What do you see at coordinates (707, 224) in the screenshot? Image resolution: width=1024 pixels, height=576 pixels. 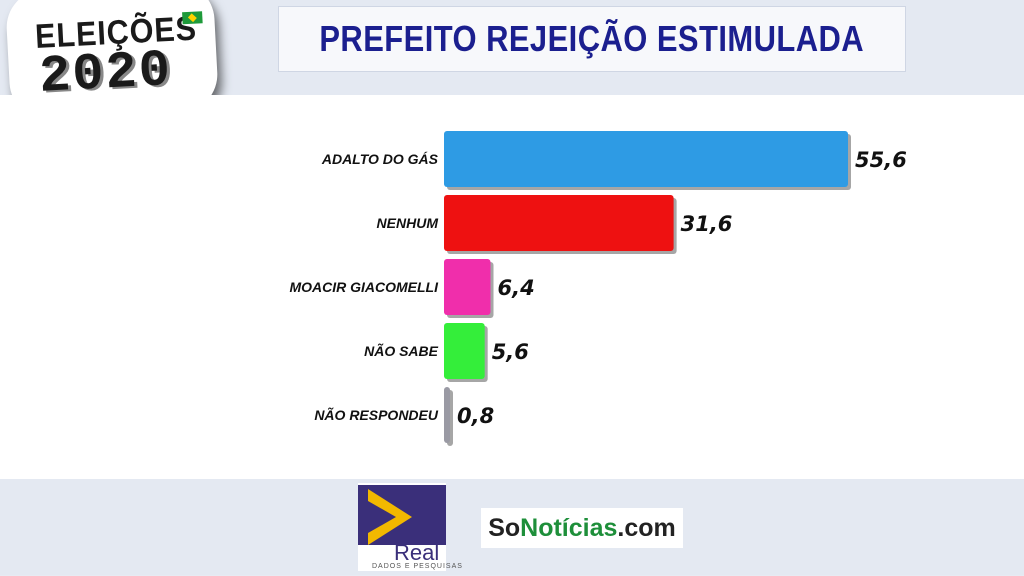 I see `value-label: 31,6` at bounding box center [707, 224].